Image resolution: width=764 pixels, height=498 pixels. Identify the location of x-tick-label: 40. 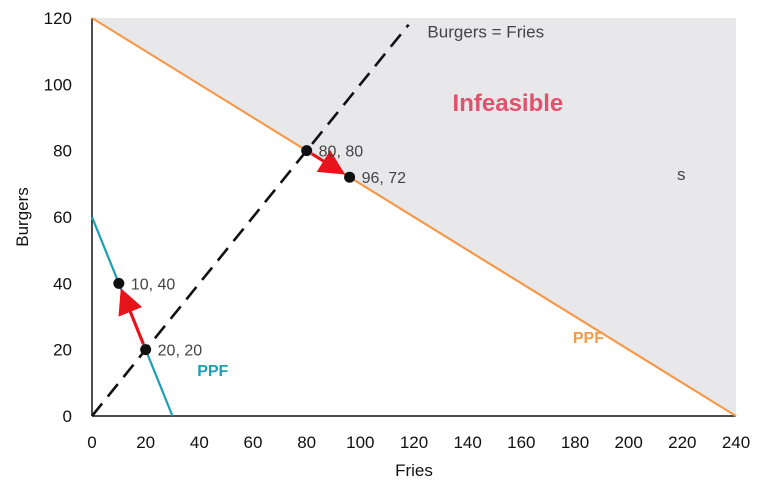
(199, 442).